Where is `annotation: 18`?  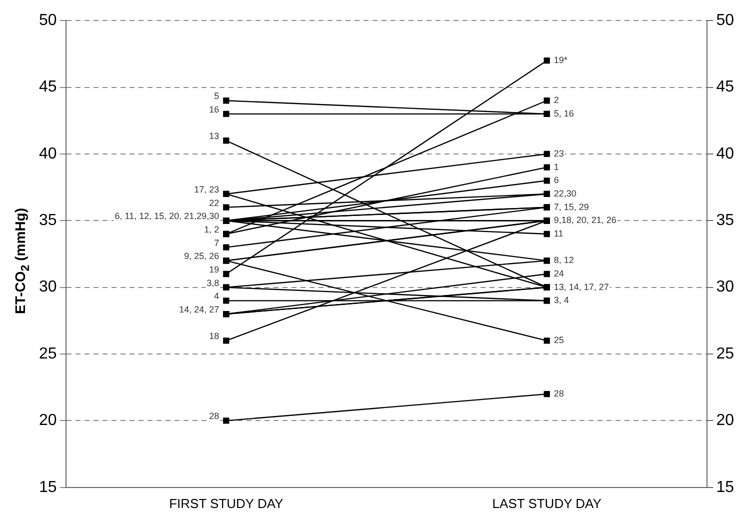
annotation: 18 is located at coordinates (214, 336).